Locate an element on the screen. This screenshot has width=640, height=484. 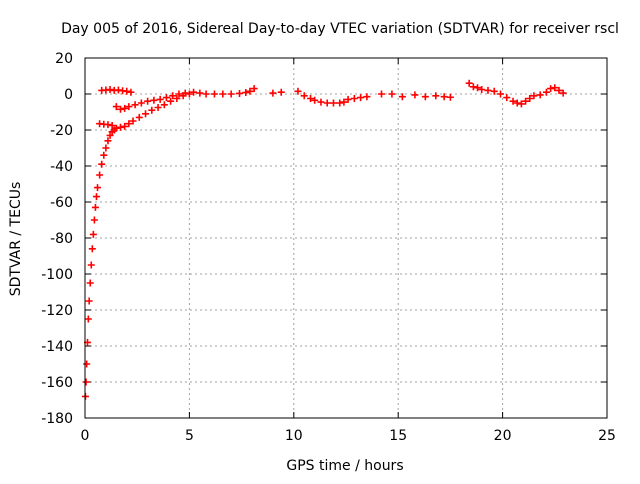
y-axis-label: SDTVAR / TECUs is located at coordinates (16, 239).